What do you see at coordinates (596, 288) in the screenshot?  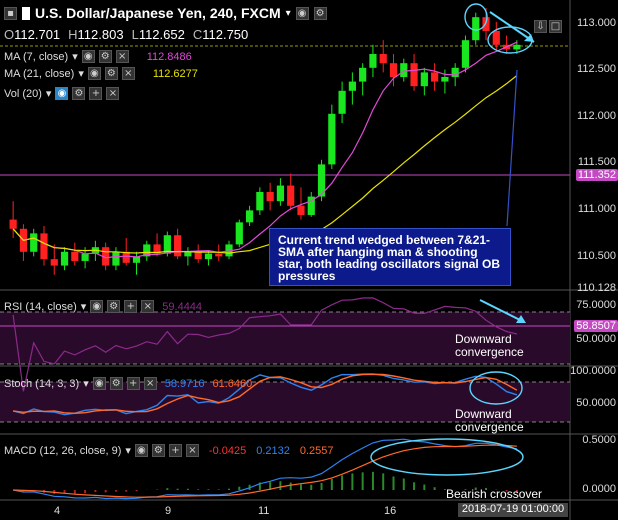 I see `price-tick: 110.128` at bounding box center [596, 288].